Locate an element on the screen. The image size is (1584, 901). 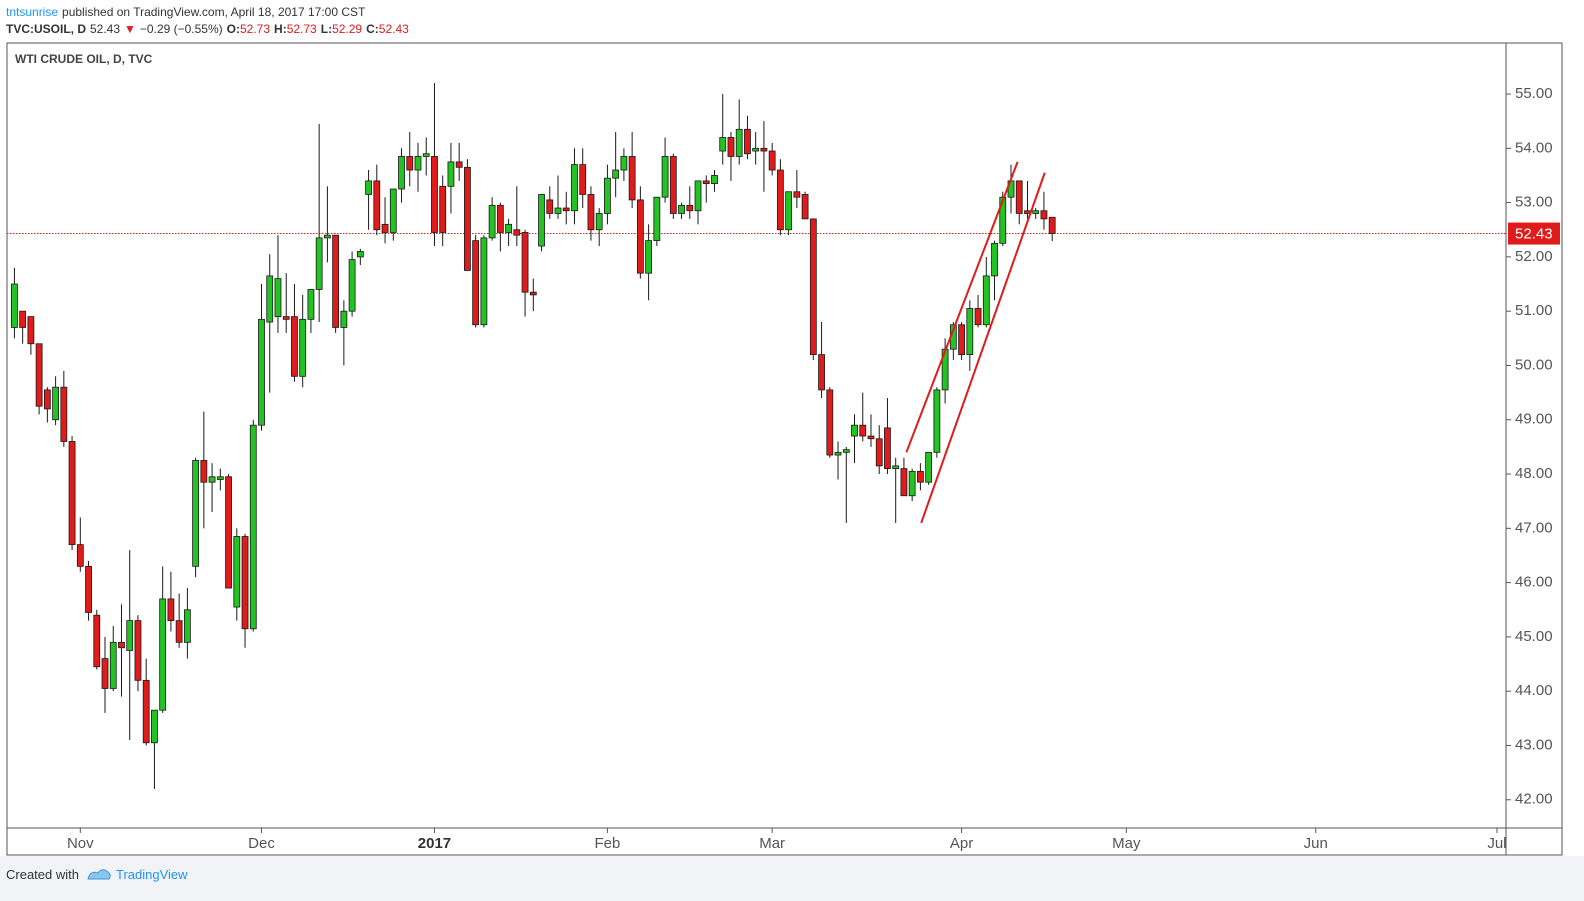
brand: TradingView is located at coordinates (152, 874).